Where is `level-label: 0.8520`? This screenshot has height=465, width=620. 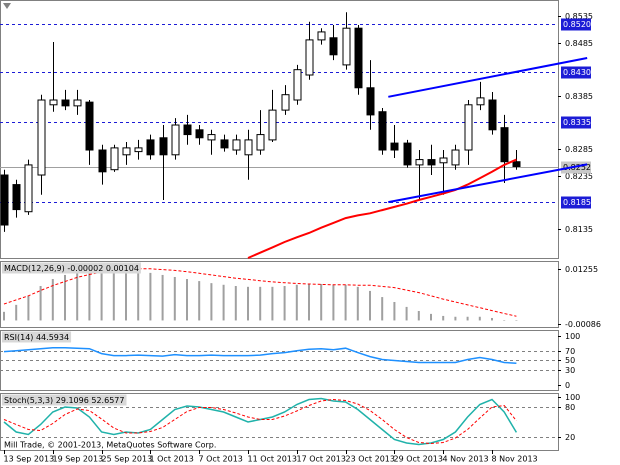
level-label: 0.8520 is located at coordinates (577, 24).